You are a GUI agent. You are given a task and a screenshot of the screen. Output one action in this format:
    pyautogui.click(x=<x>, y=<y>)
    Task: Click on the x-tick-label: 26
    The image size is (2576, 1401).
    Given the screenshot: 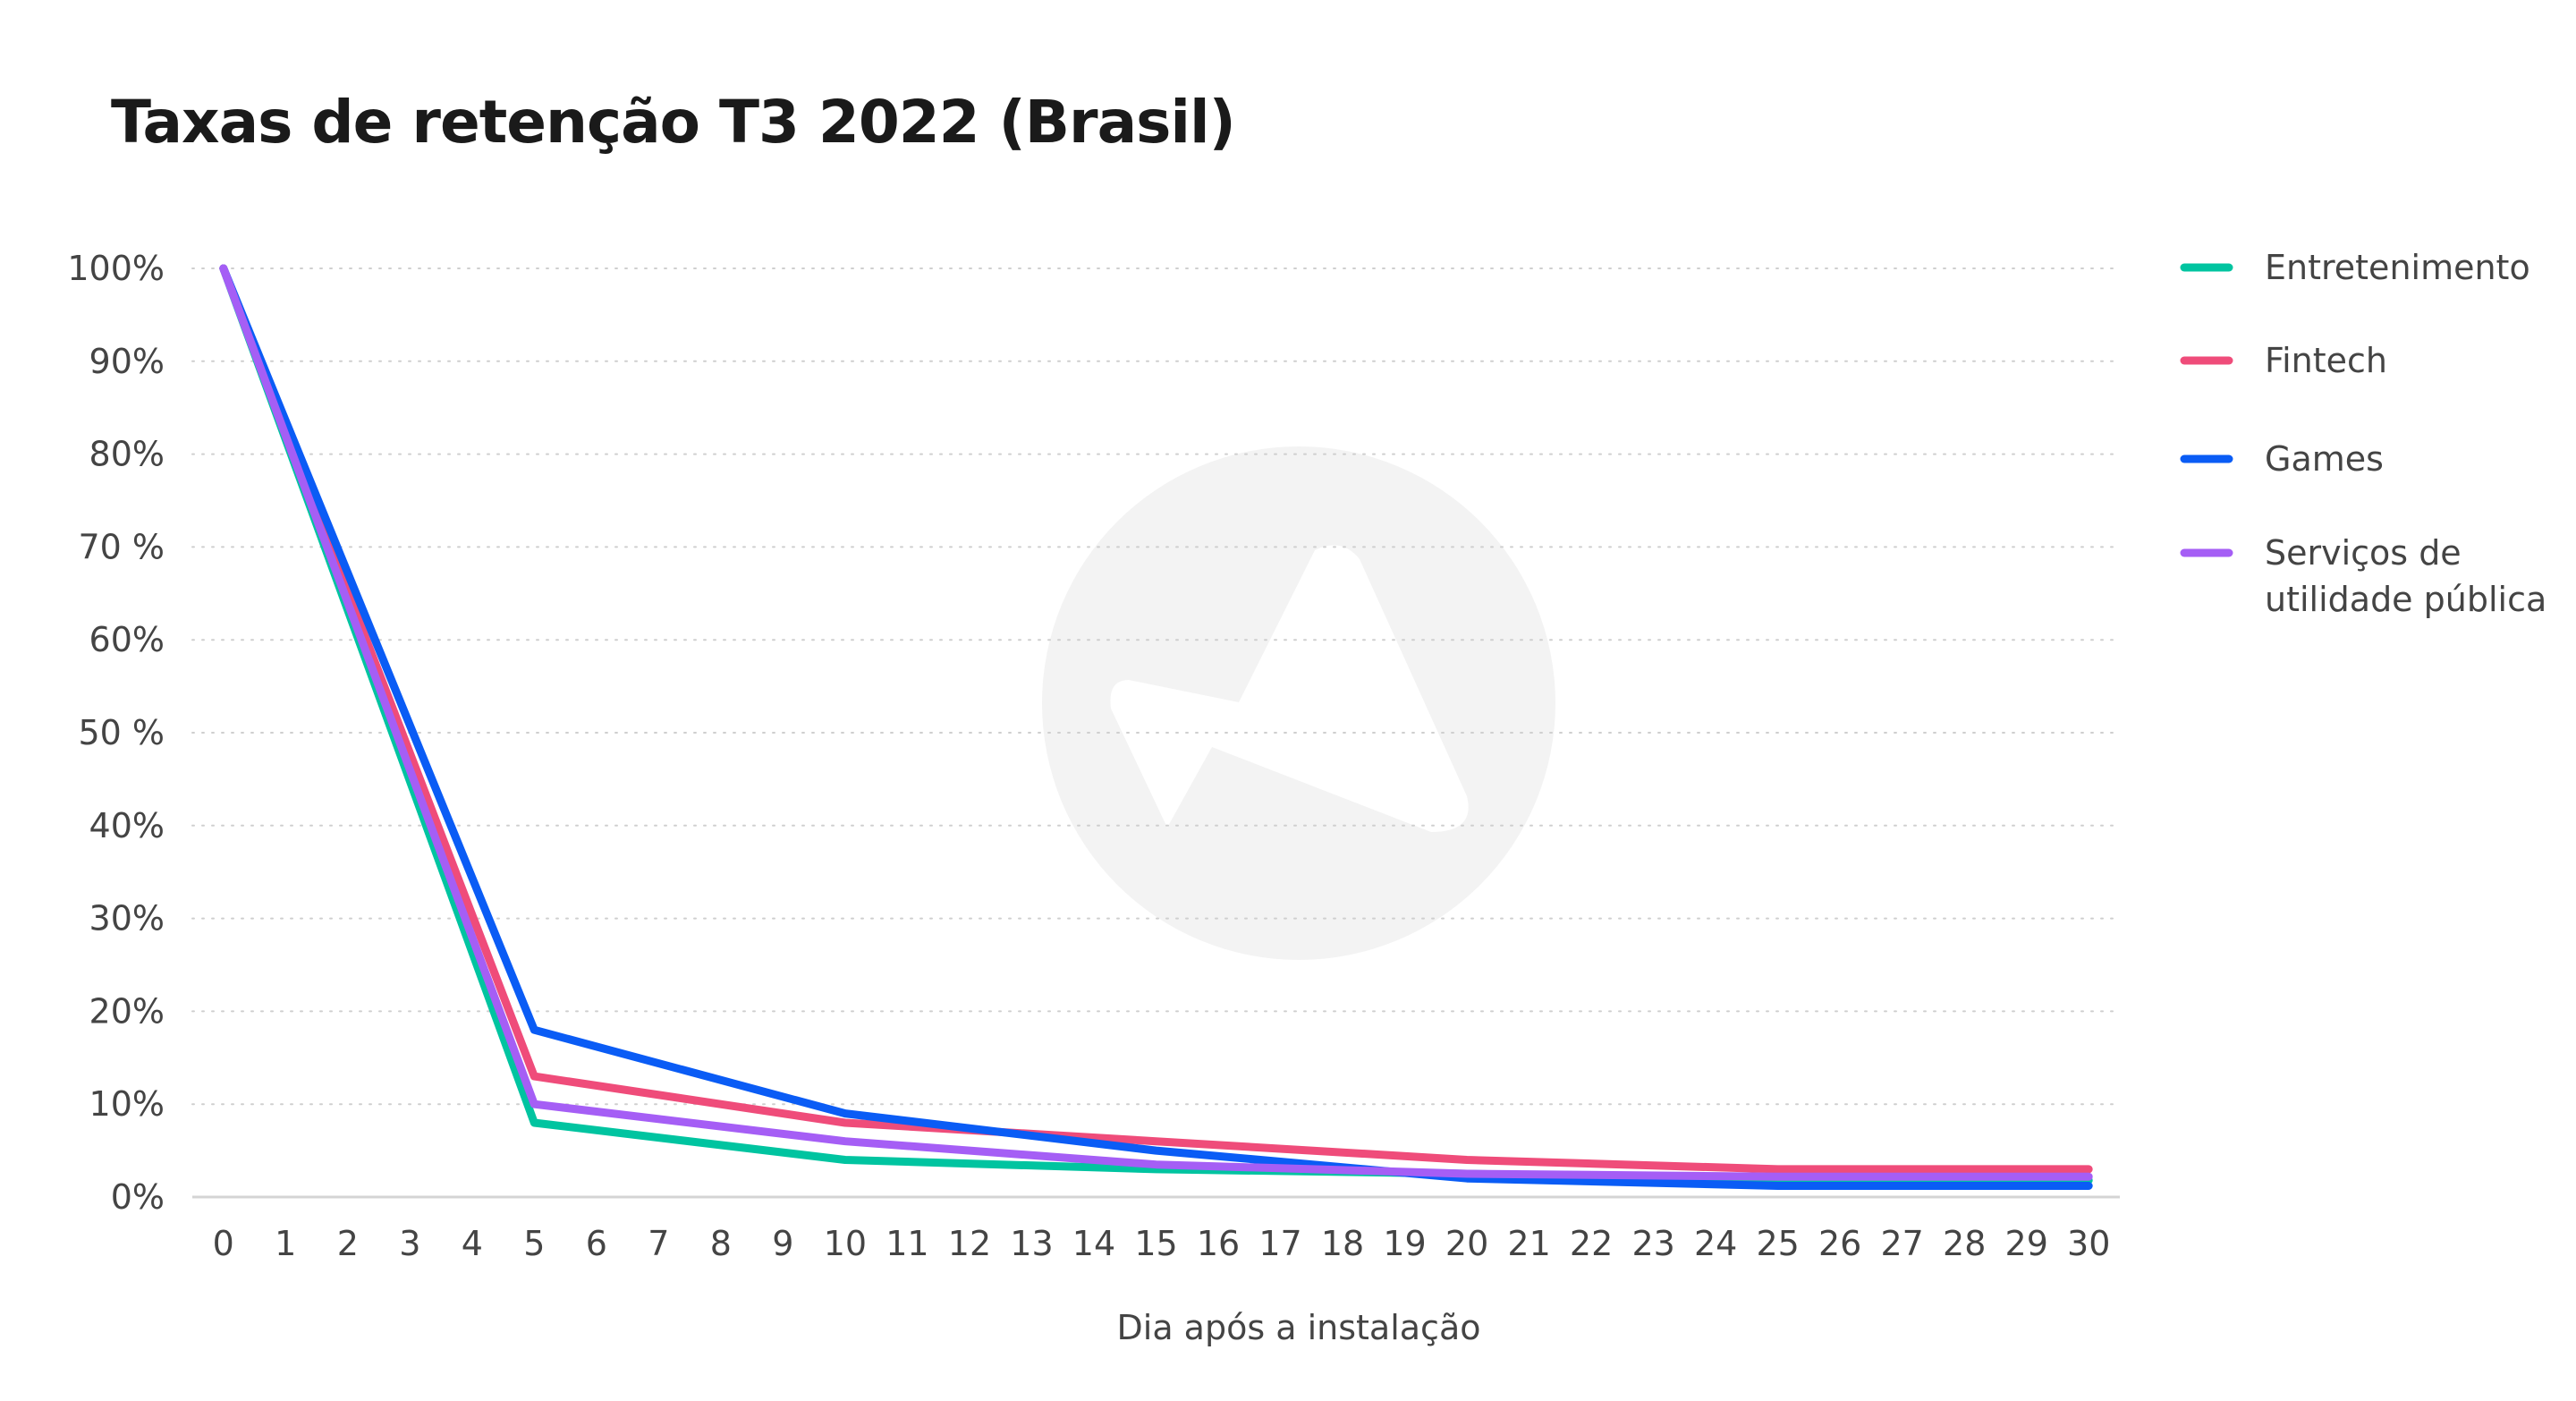 What is the action you would take?
    pyautogui.click(x=1839, y=1243)
    